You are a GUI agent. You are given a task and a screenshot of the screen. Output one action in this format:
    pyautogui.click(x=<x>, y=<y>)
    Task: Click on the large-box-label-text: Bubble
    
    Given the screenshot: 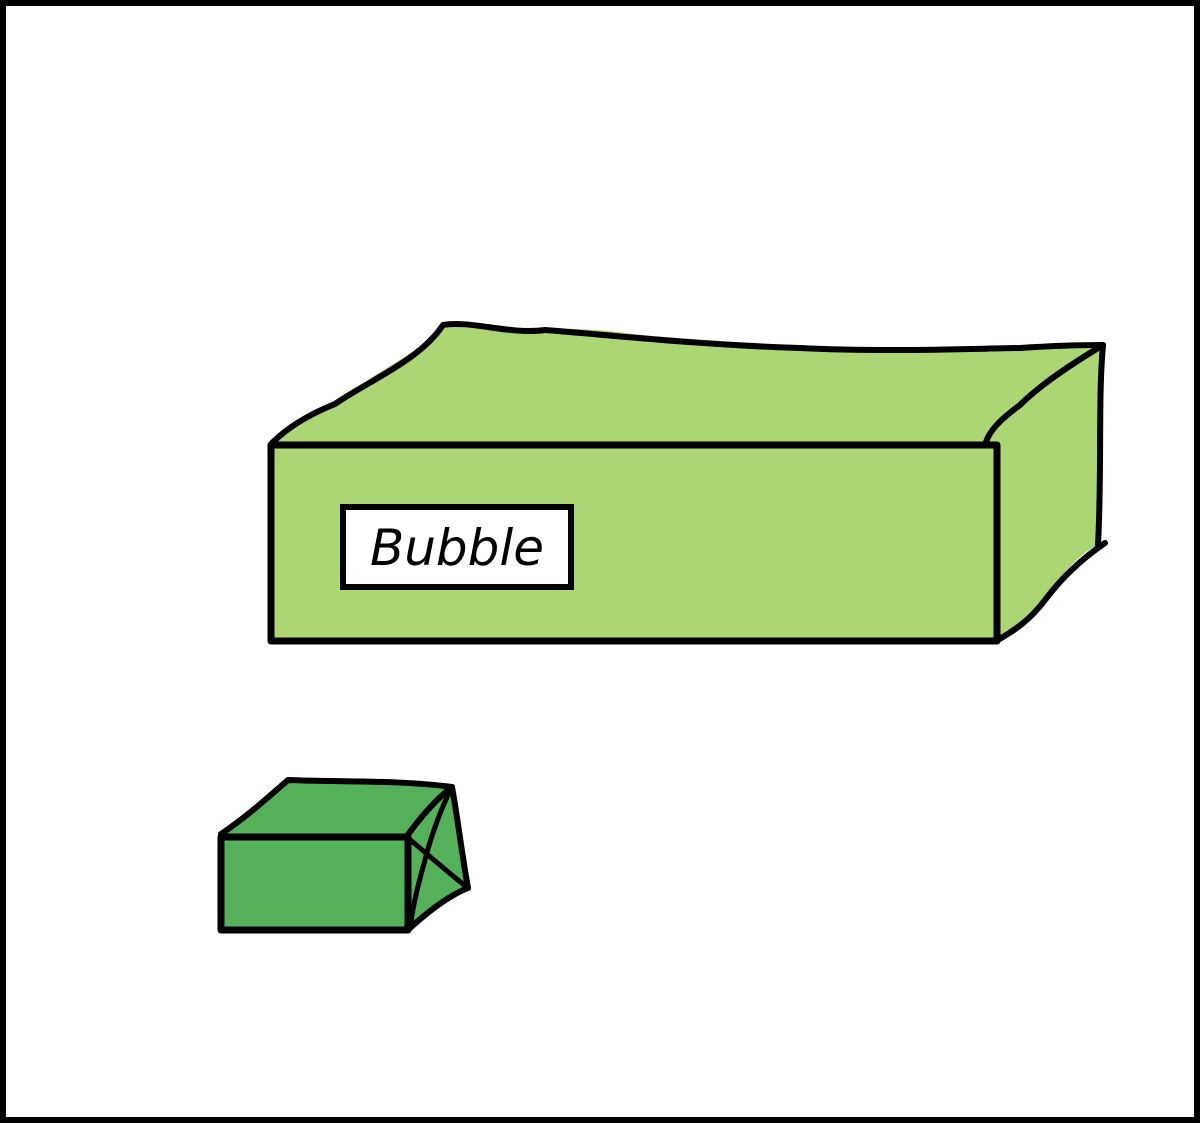 What is the action you would take?
    pyautogui.click(x=457, y=548)
    